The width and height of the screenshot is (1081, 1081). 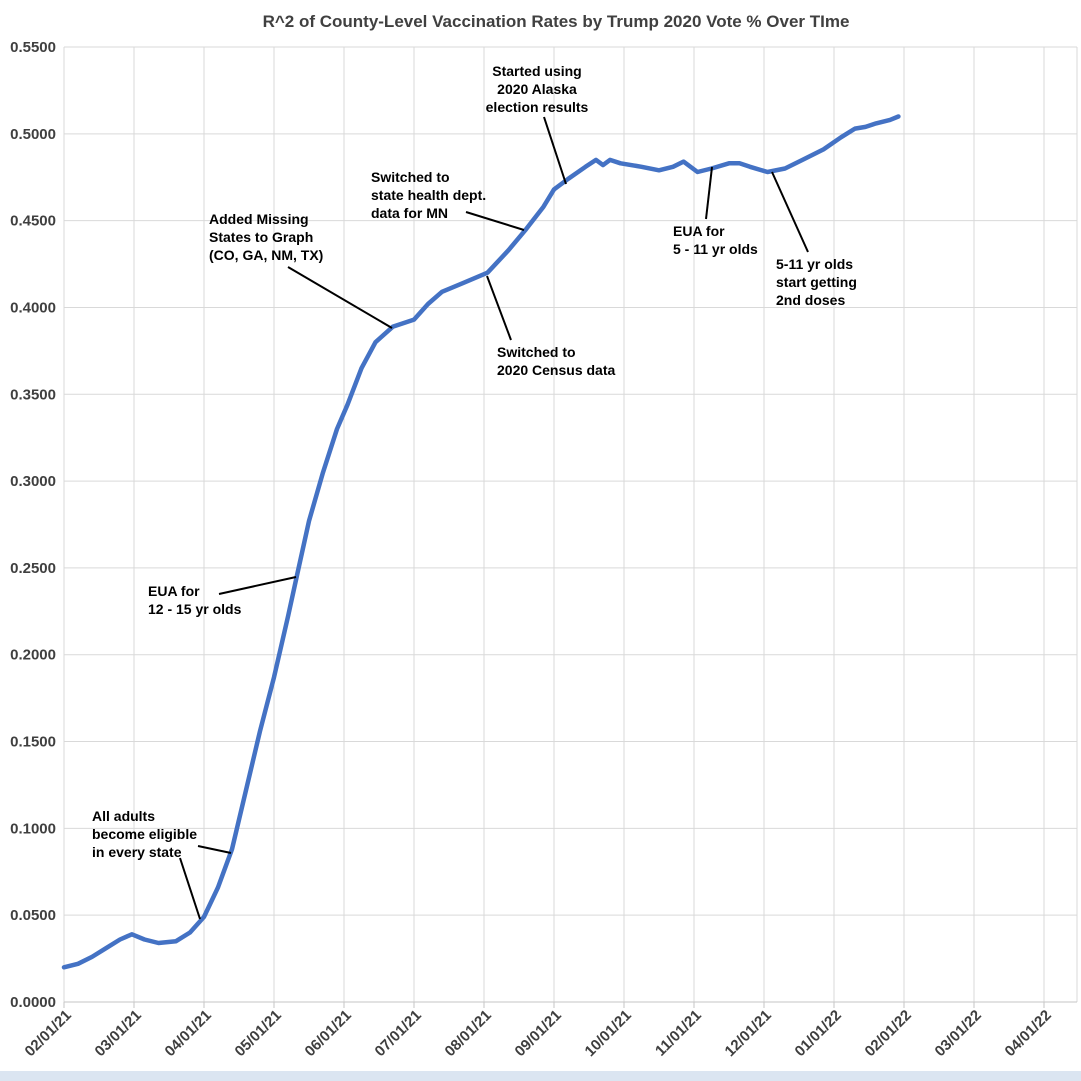 I want to click on annotation-alaska-2020-results: Started using 2020 Alaska election results, so click(x=537, y=124).